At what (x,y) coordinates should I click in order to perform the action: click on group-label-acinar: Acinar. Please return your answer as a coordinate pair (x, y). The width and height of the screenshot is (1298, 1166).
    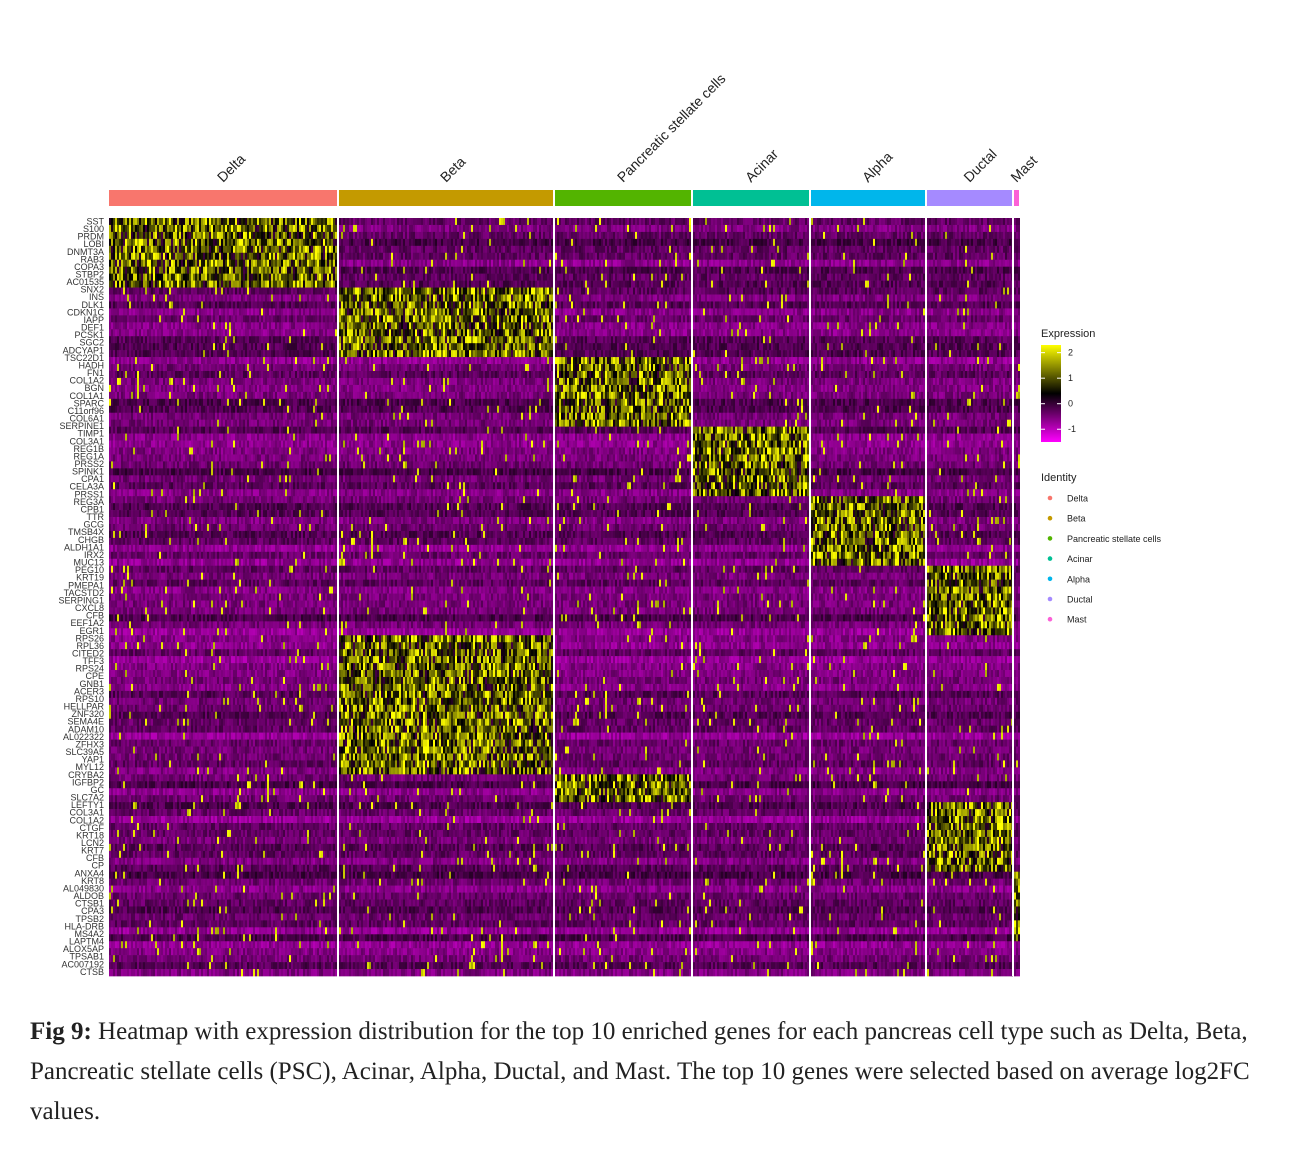
    Looking at the image, I should click on (762, 166).